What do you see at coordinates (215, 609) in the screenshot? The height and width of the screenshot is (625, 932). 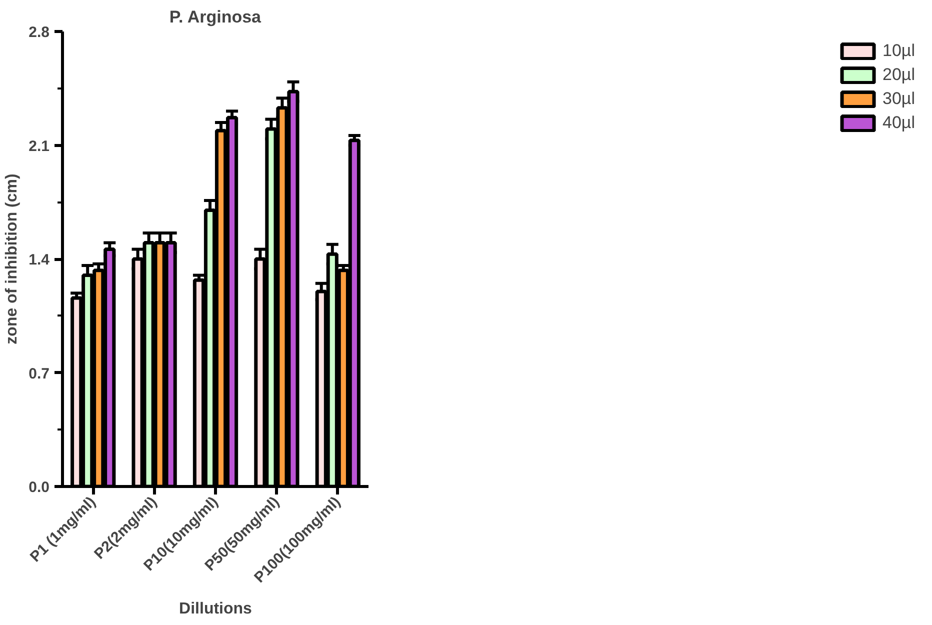 I see `x-axis-title: Dillutions` at bounding box center [215, 609].